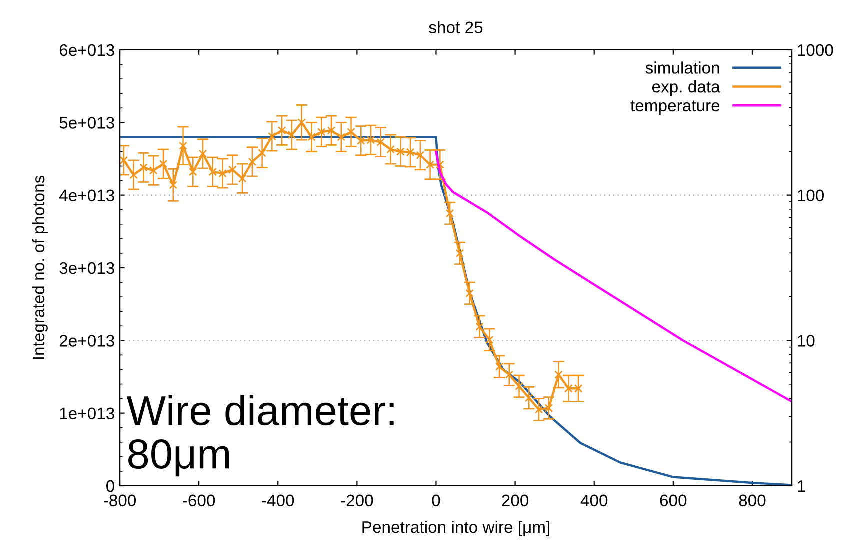  Describe the element at coordinates (87, 268) in the screenshot. I see `y-tick-label: 3e+013` at that location.